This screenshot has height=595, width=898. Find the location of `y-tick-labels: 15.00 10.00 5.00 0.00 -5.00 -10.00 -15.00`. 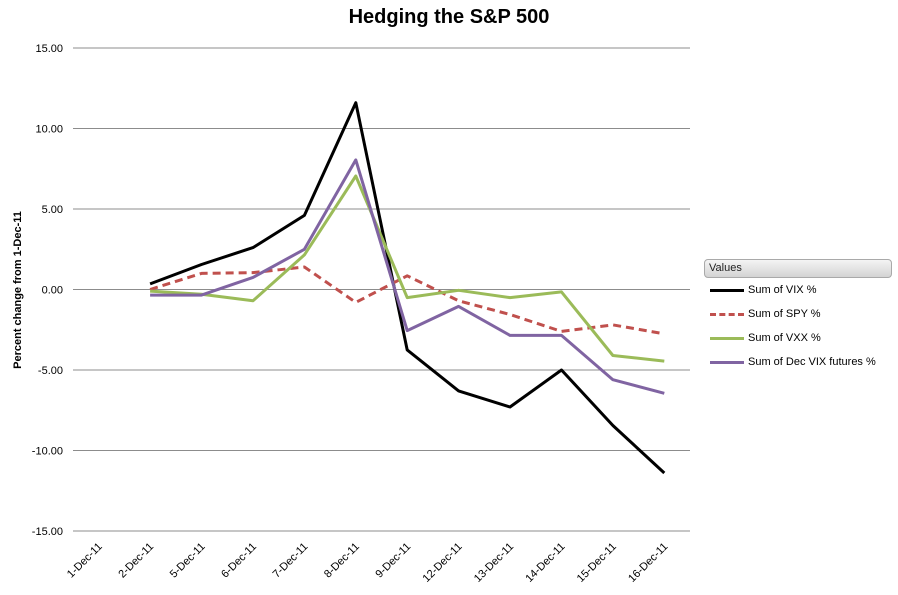

y-tick-labels: 15.00 10.00 5.00 0.00 -5.00 -10.00 -15.00 is located at coordinates (47, 290).